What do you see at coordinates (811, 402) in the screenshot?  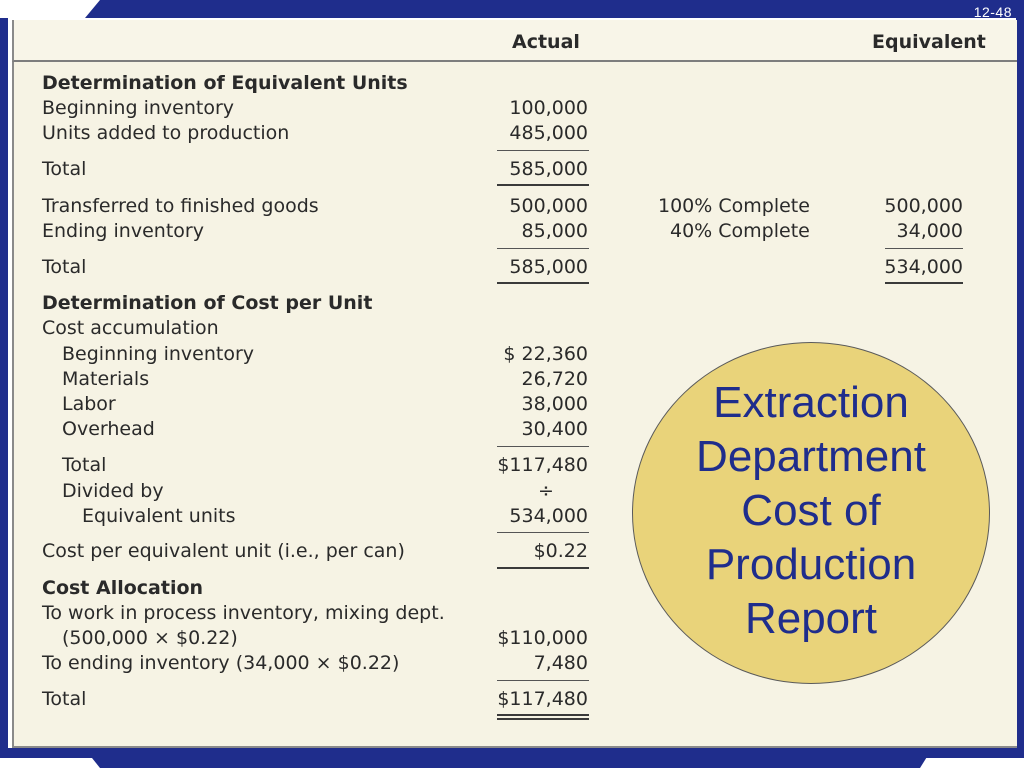 I see `callout-line-1: Extraction` at bounding box center [811, 402].